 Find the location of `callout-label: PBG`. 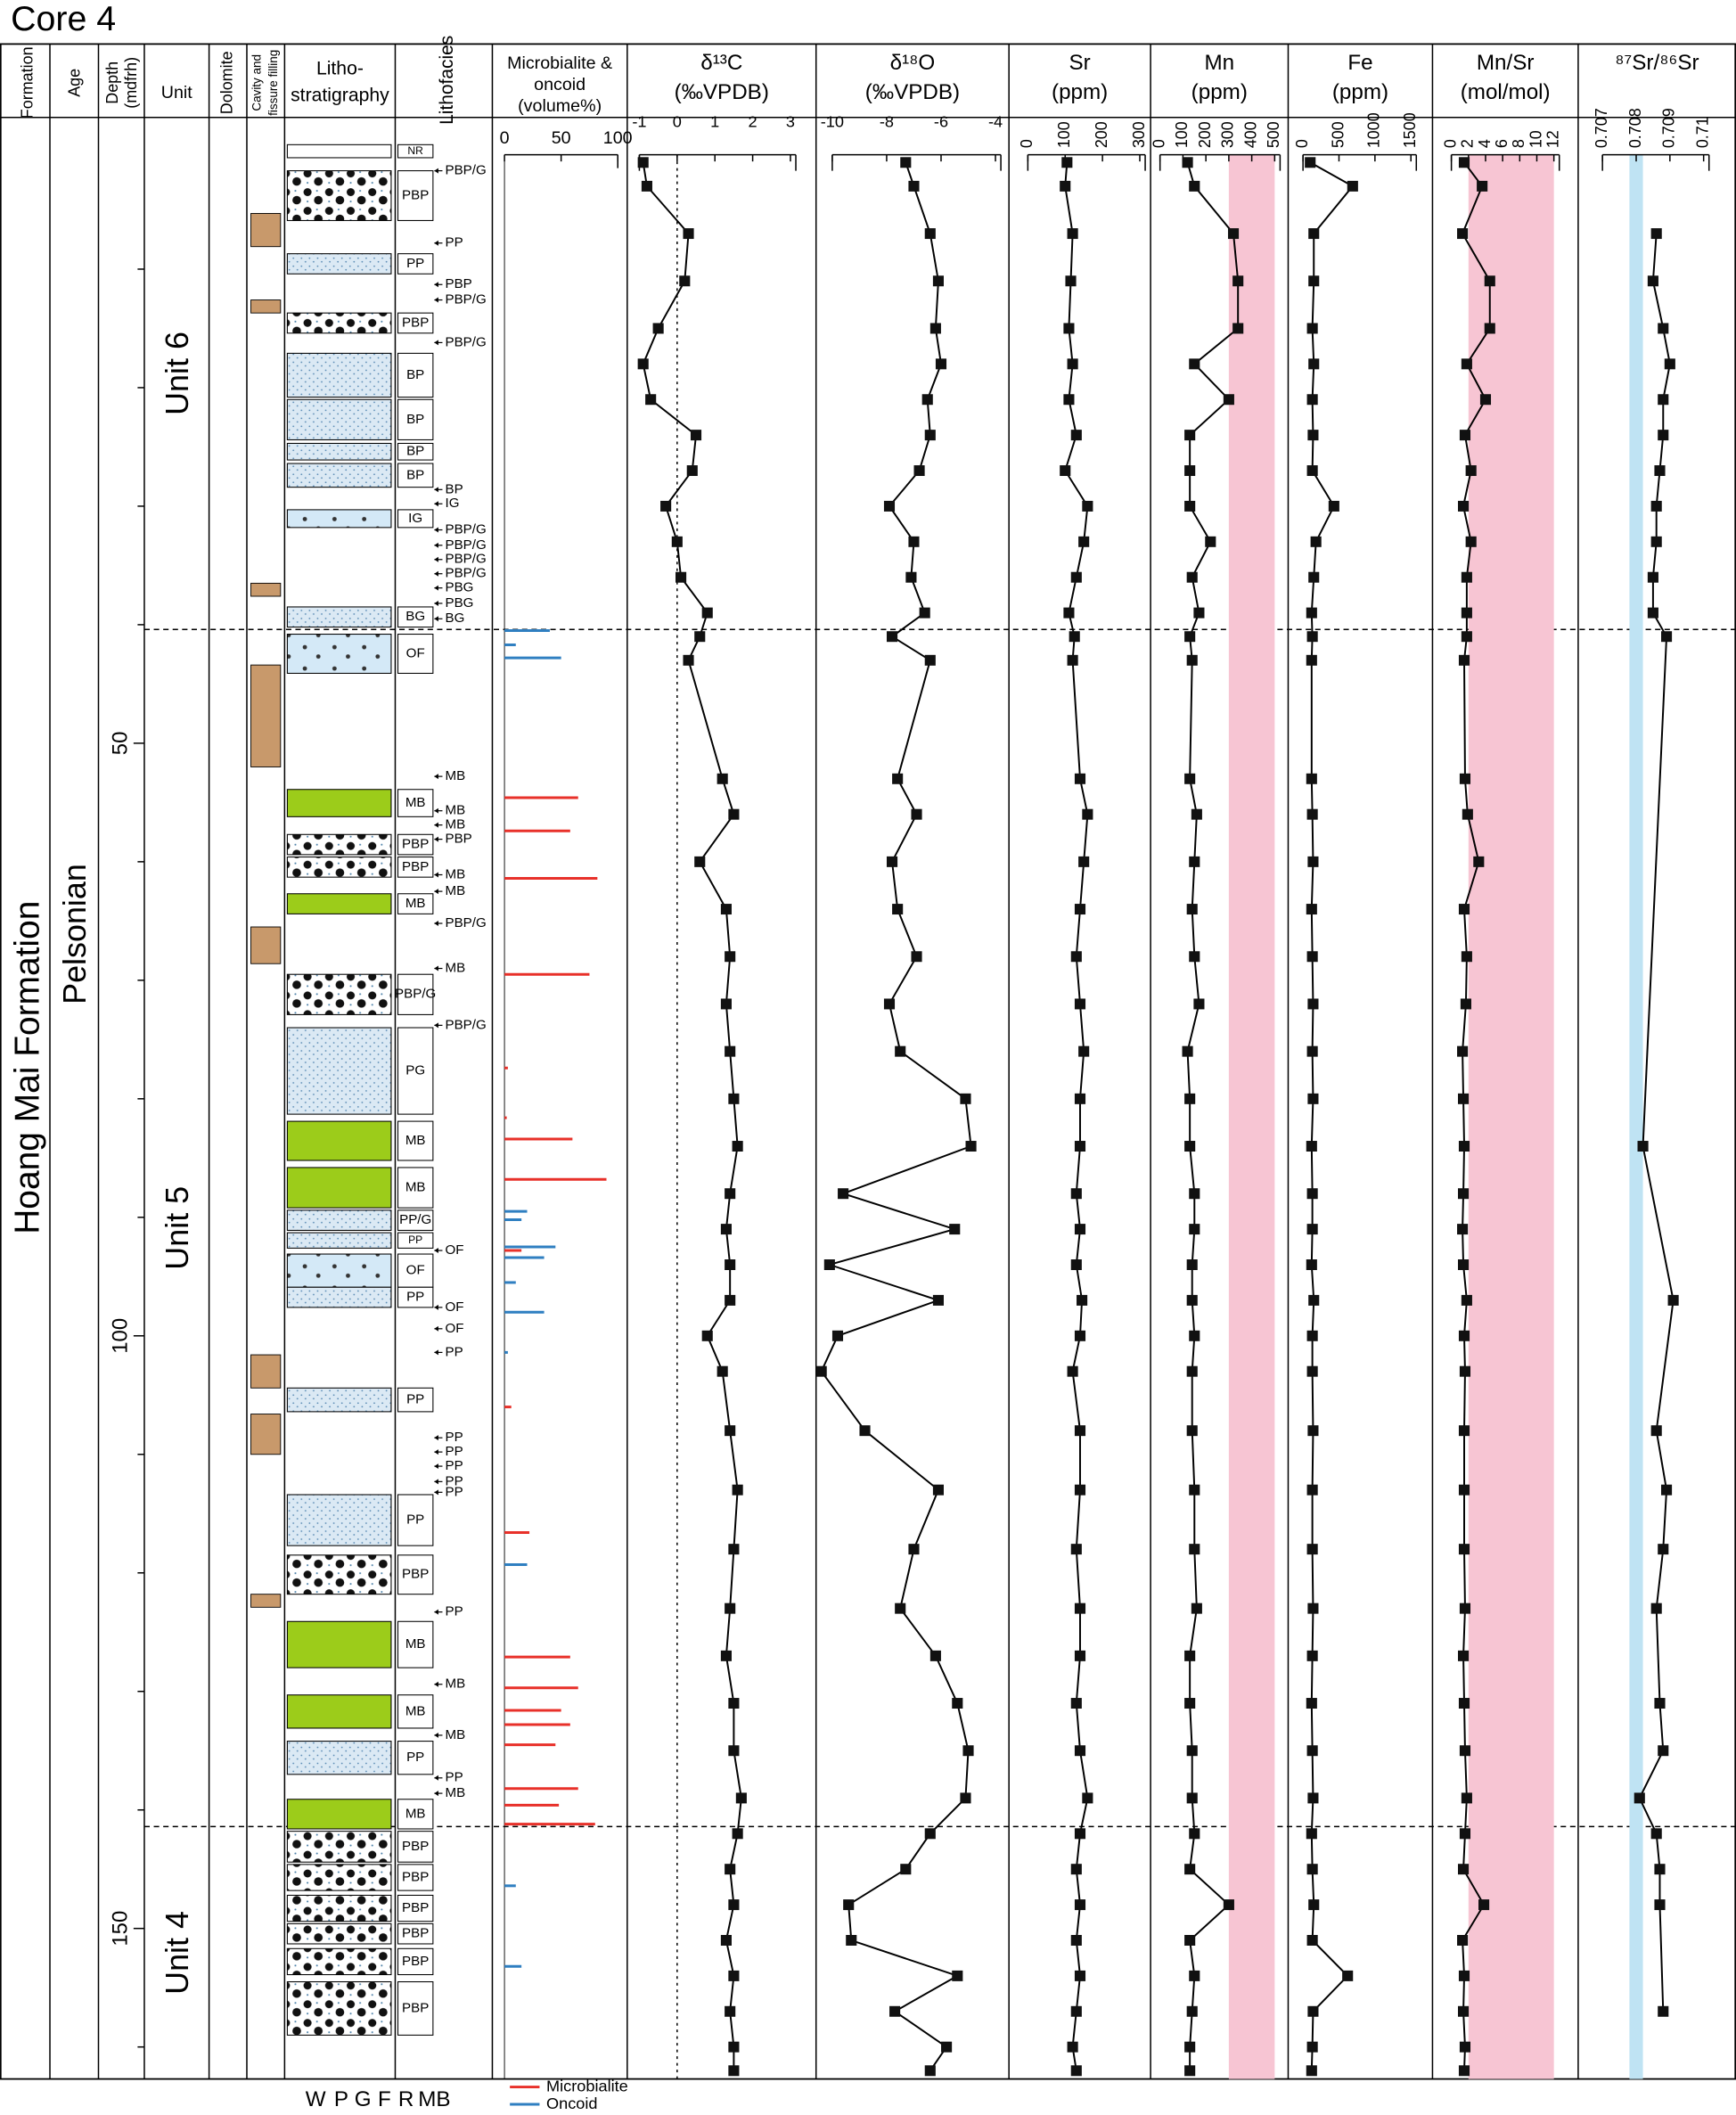

callout-label: PBG is located at coordinates (459, 603).